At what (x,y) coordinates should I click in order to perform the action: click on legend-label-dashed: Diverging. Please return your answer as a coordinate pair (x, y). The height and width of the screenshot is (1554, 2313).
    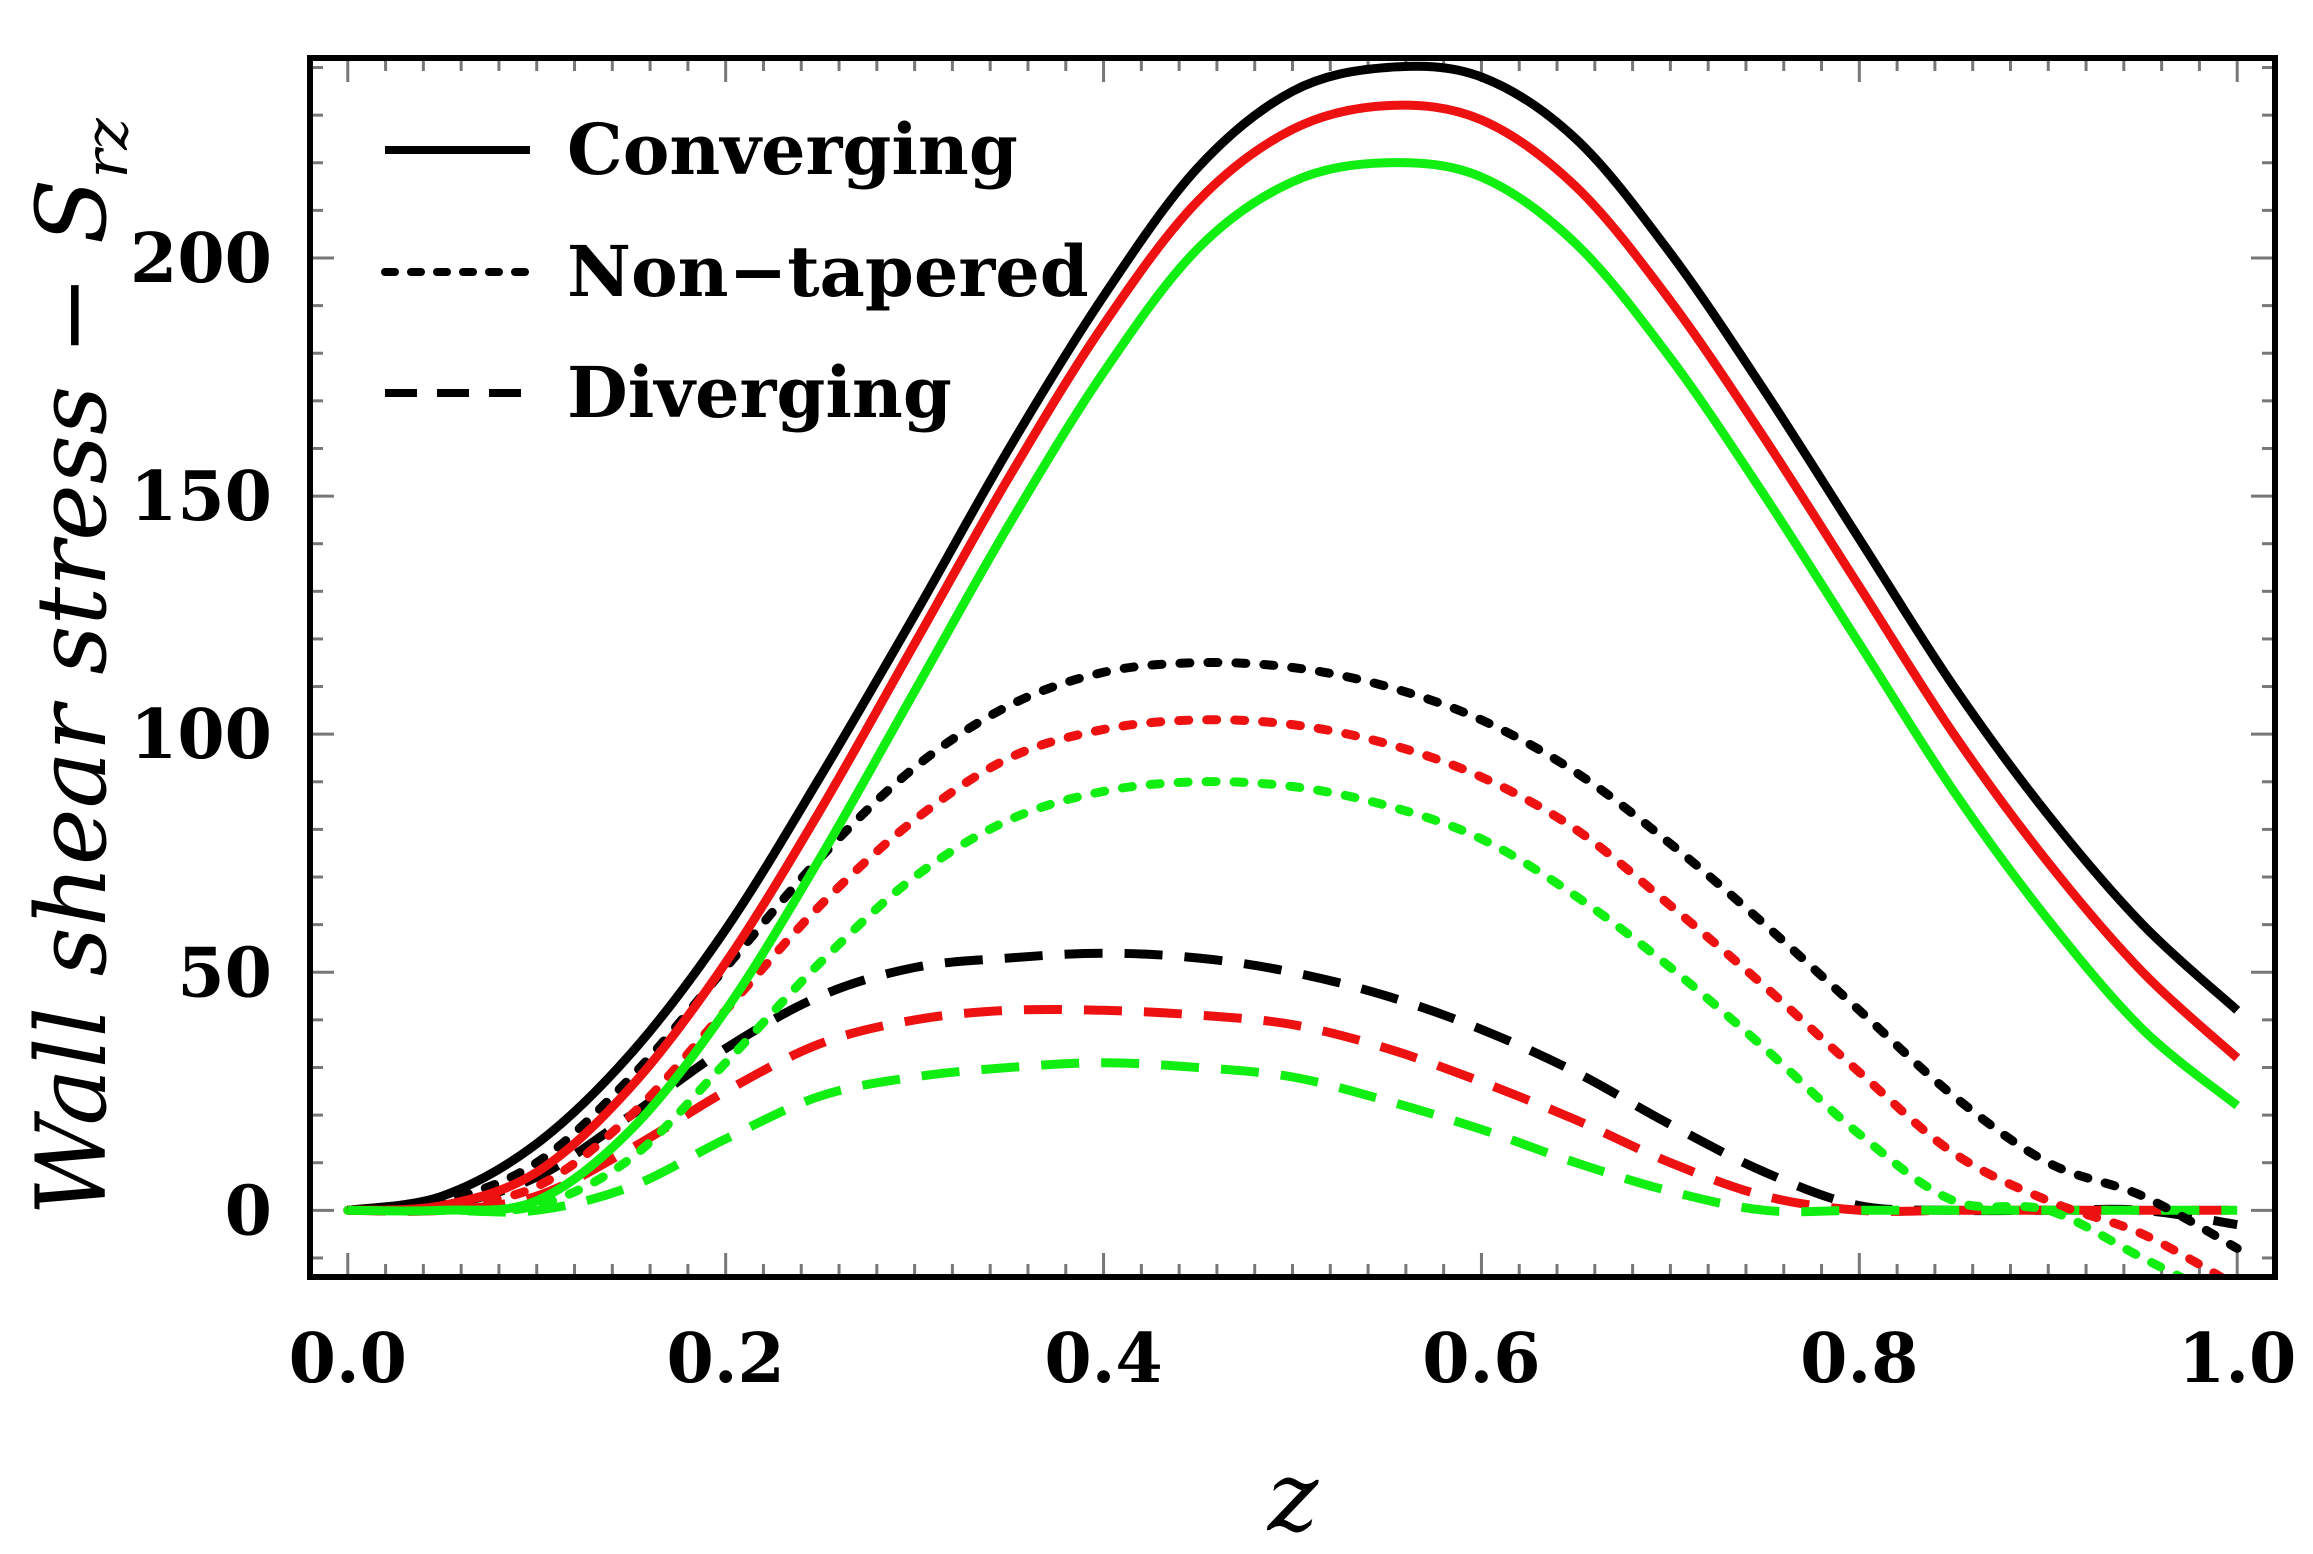
    Looking at the image, I should click on (759, 392).